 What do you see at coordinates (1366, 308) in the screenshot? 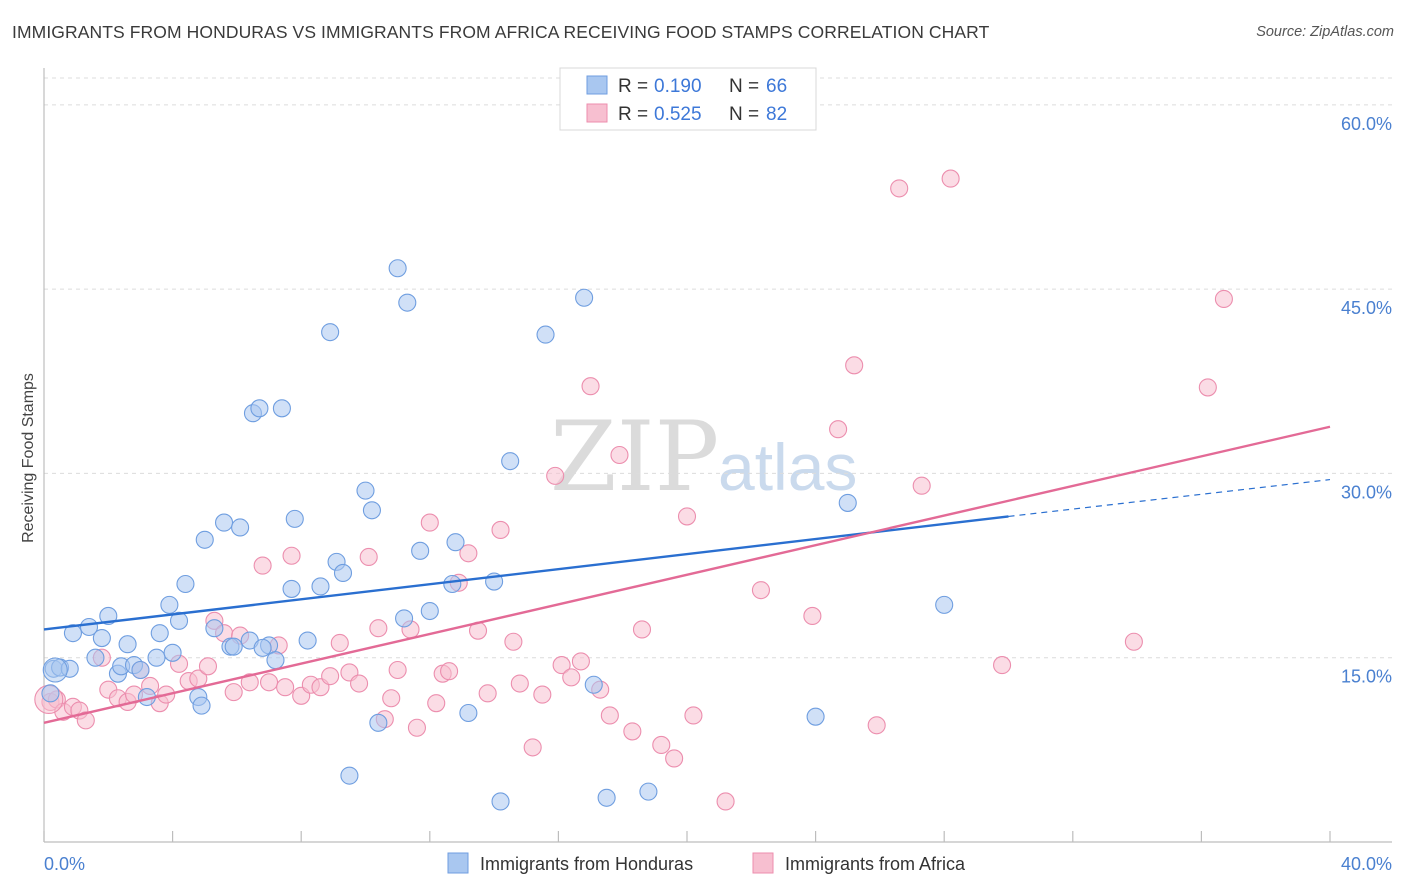
I see `y-tick-label: 45.0%` at bounding box center [1366, 308].